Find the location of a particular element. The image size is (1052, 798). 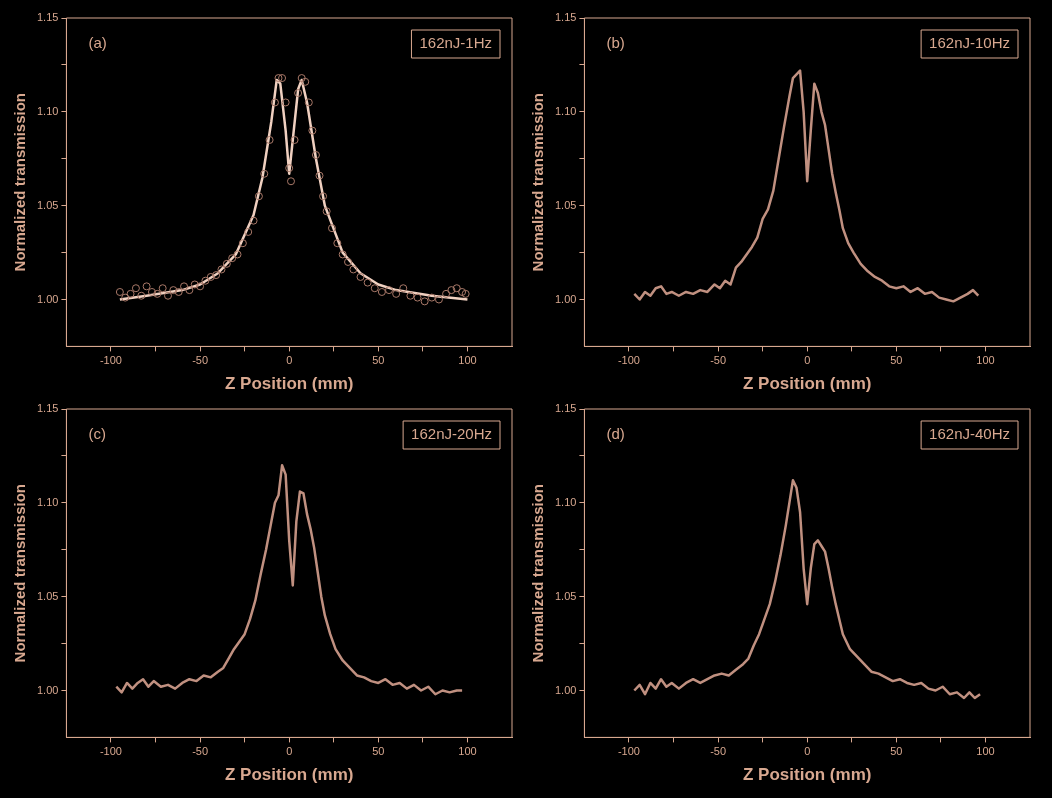

annotation: (b) is located at coordinates (615, 43).